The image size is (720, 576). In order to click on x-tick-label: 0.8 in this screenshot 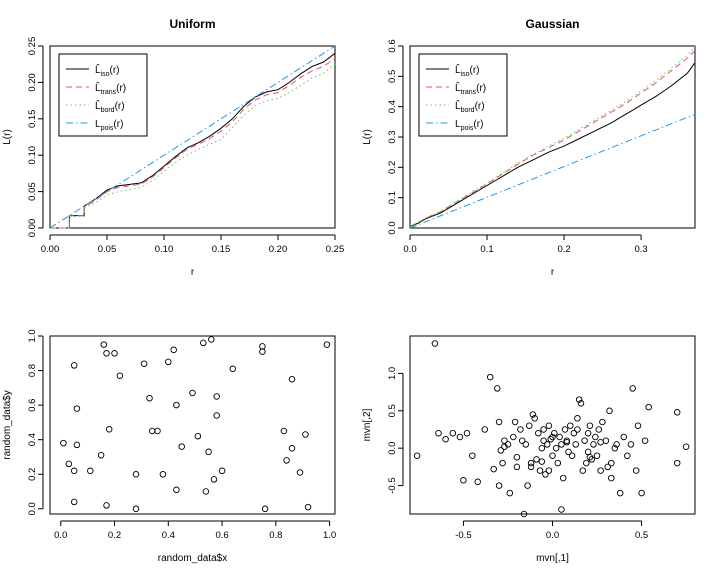, I will do `click(275, 535)`.